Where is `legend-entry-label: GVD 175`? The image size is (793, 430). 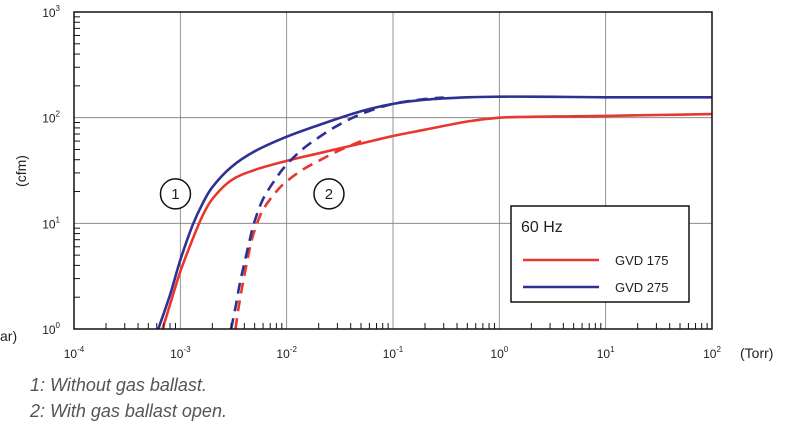
legend-entry-label: GVD 175 is located at coordinates (641, 260).